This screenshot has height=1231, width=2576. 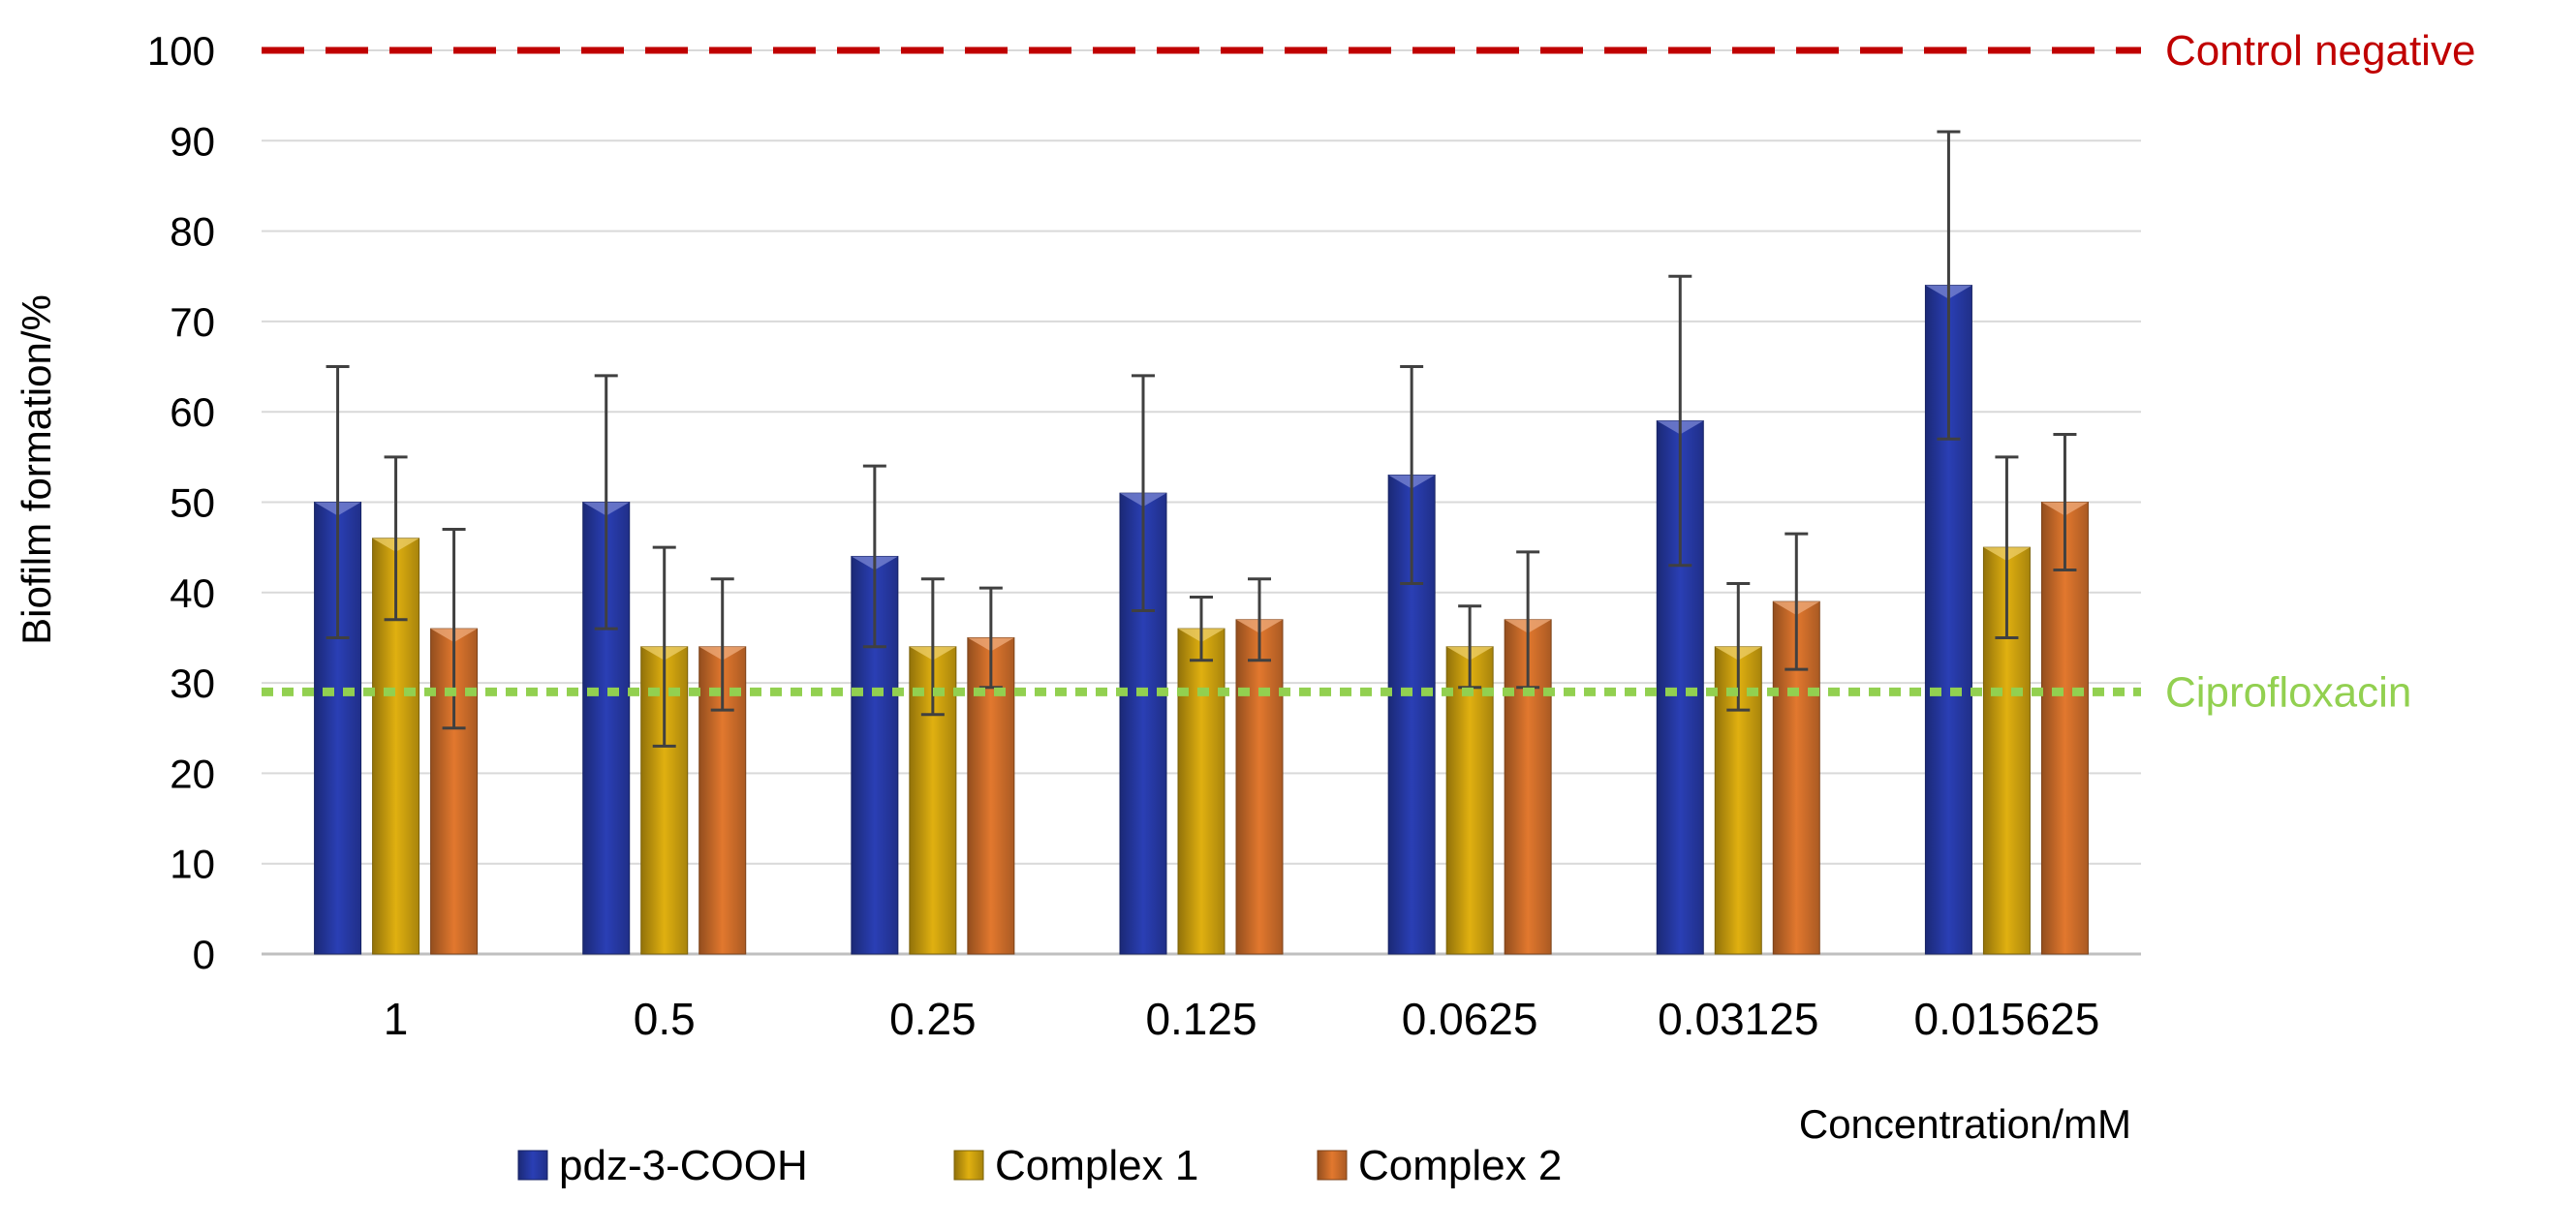 I want to click on y-tick-label: 50, so click(x=192, y=503).